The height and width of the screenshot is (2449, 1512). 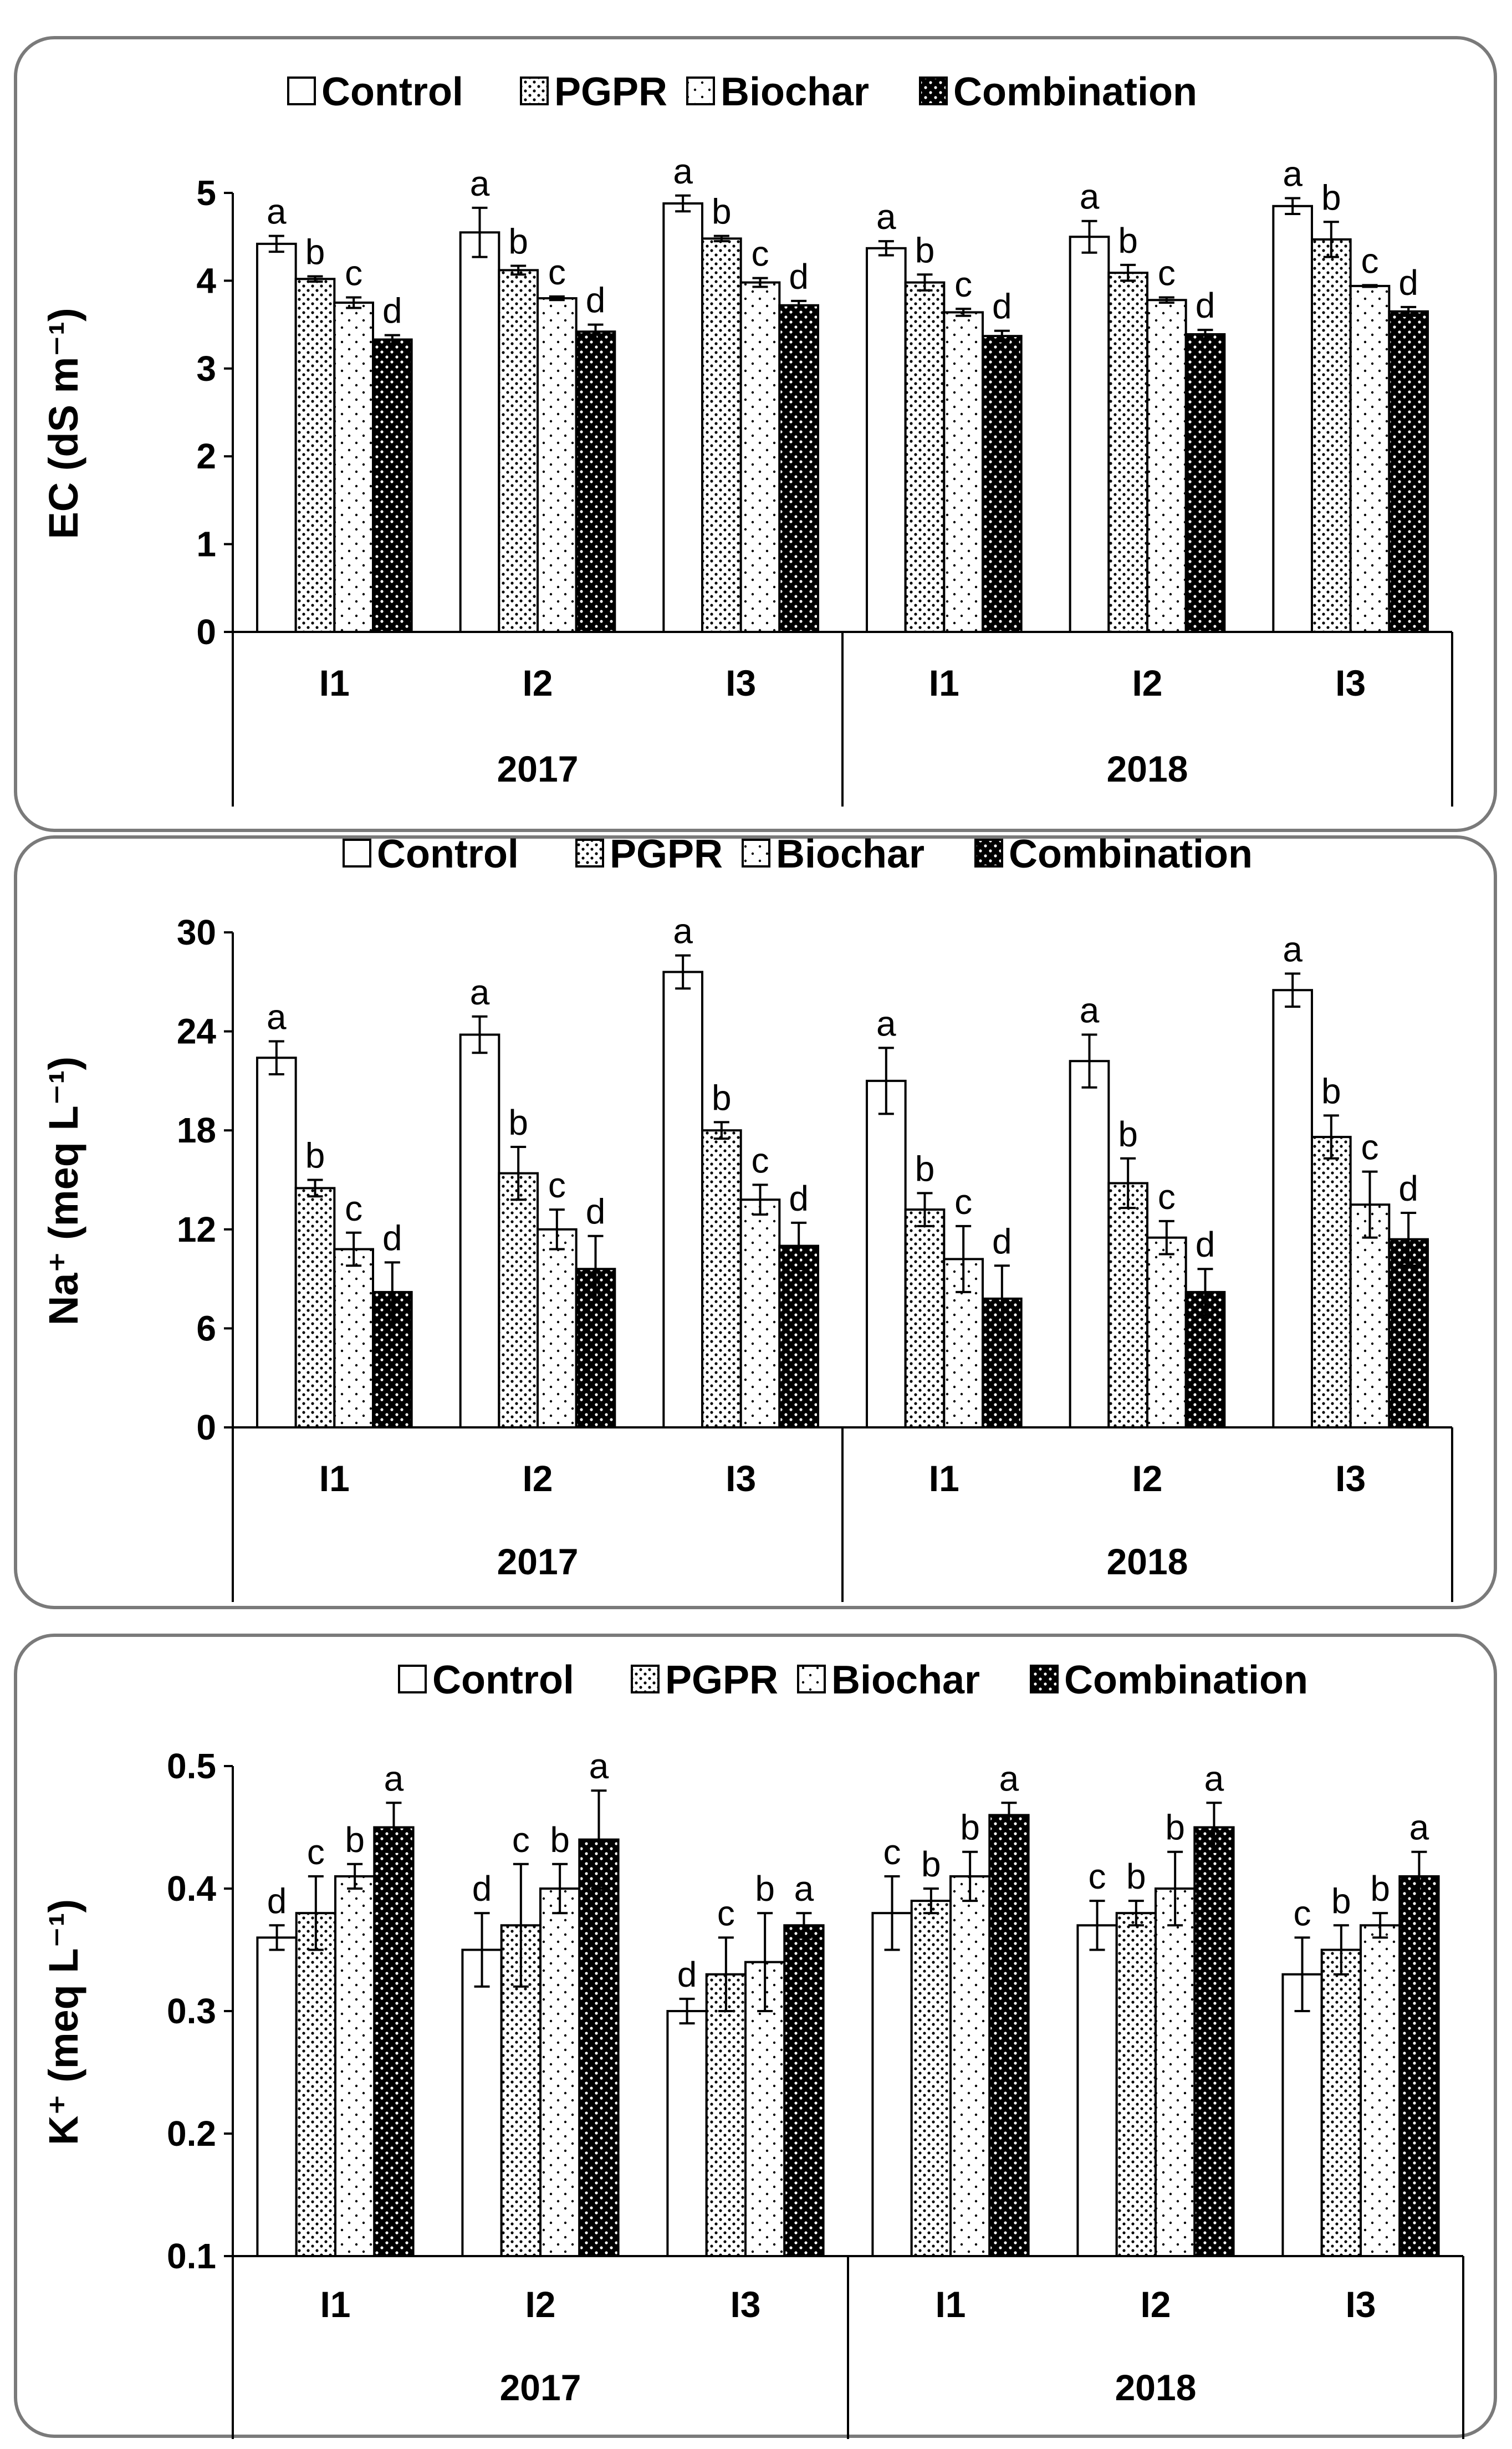 I want to click on y-tick-label: 4, so click(x=206, y=281).